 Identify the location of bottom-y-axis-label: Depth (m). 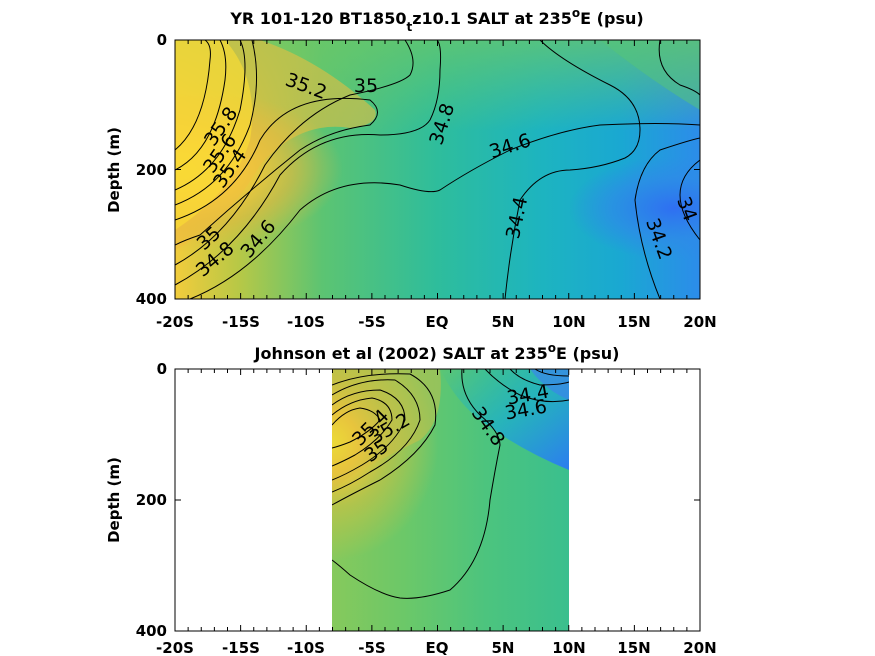
(114, 500).